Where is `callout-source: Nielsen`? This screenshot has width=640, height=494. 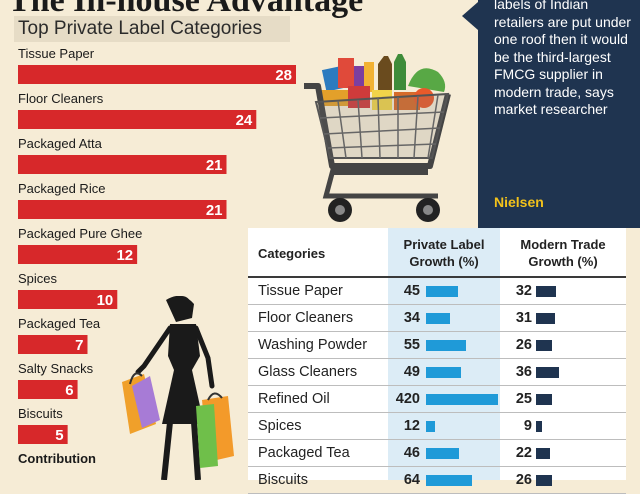 callout-source: Nielsen is located at coordinates (519, 202).